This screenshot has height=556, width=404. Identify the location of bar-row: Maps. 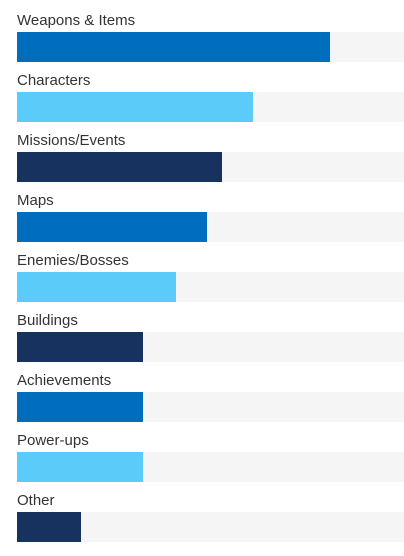
(210, 217).